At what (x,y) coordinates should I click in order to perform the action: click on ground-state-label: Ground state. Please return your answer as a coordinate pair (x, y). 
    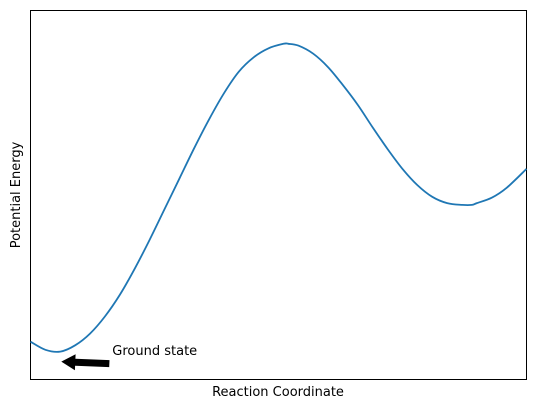
    Looking at the image, I should click on (154, 351).